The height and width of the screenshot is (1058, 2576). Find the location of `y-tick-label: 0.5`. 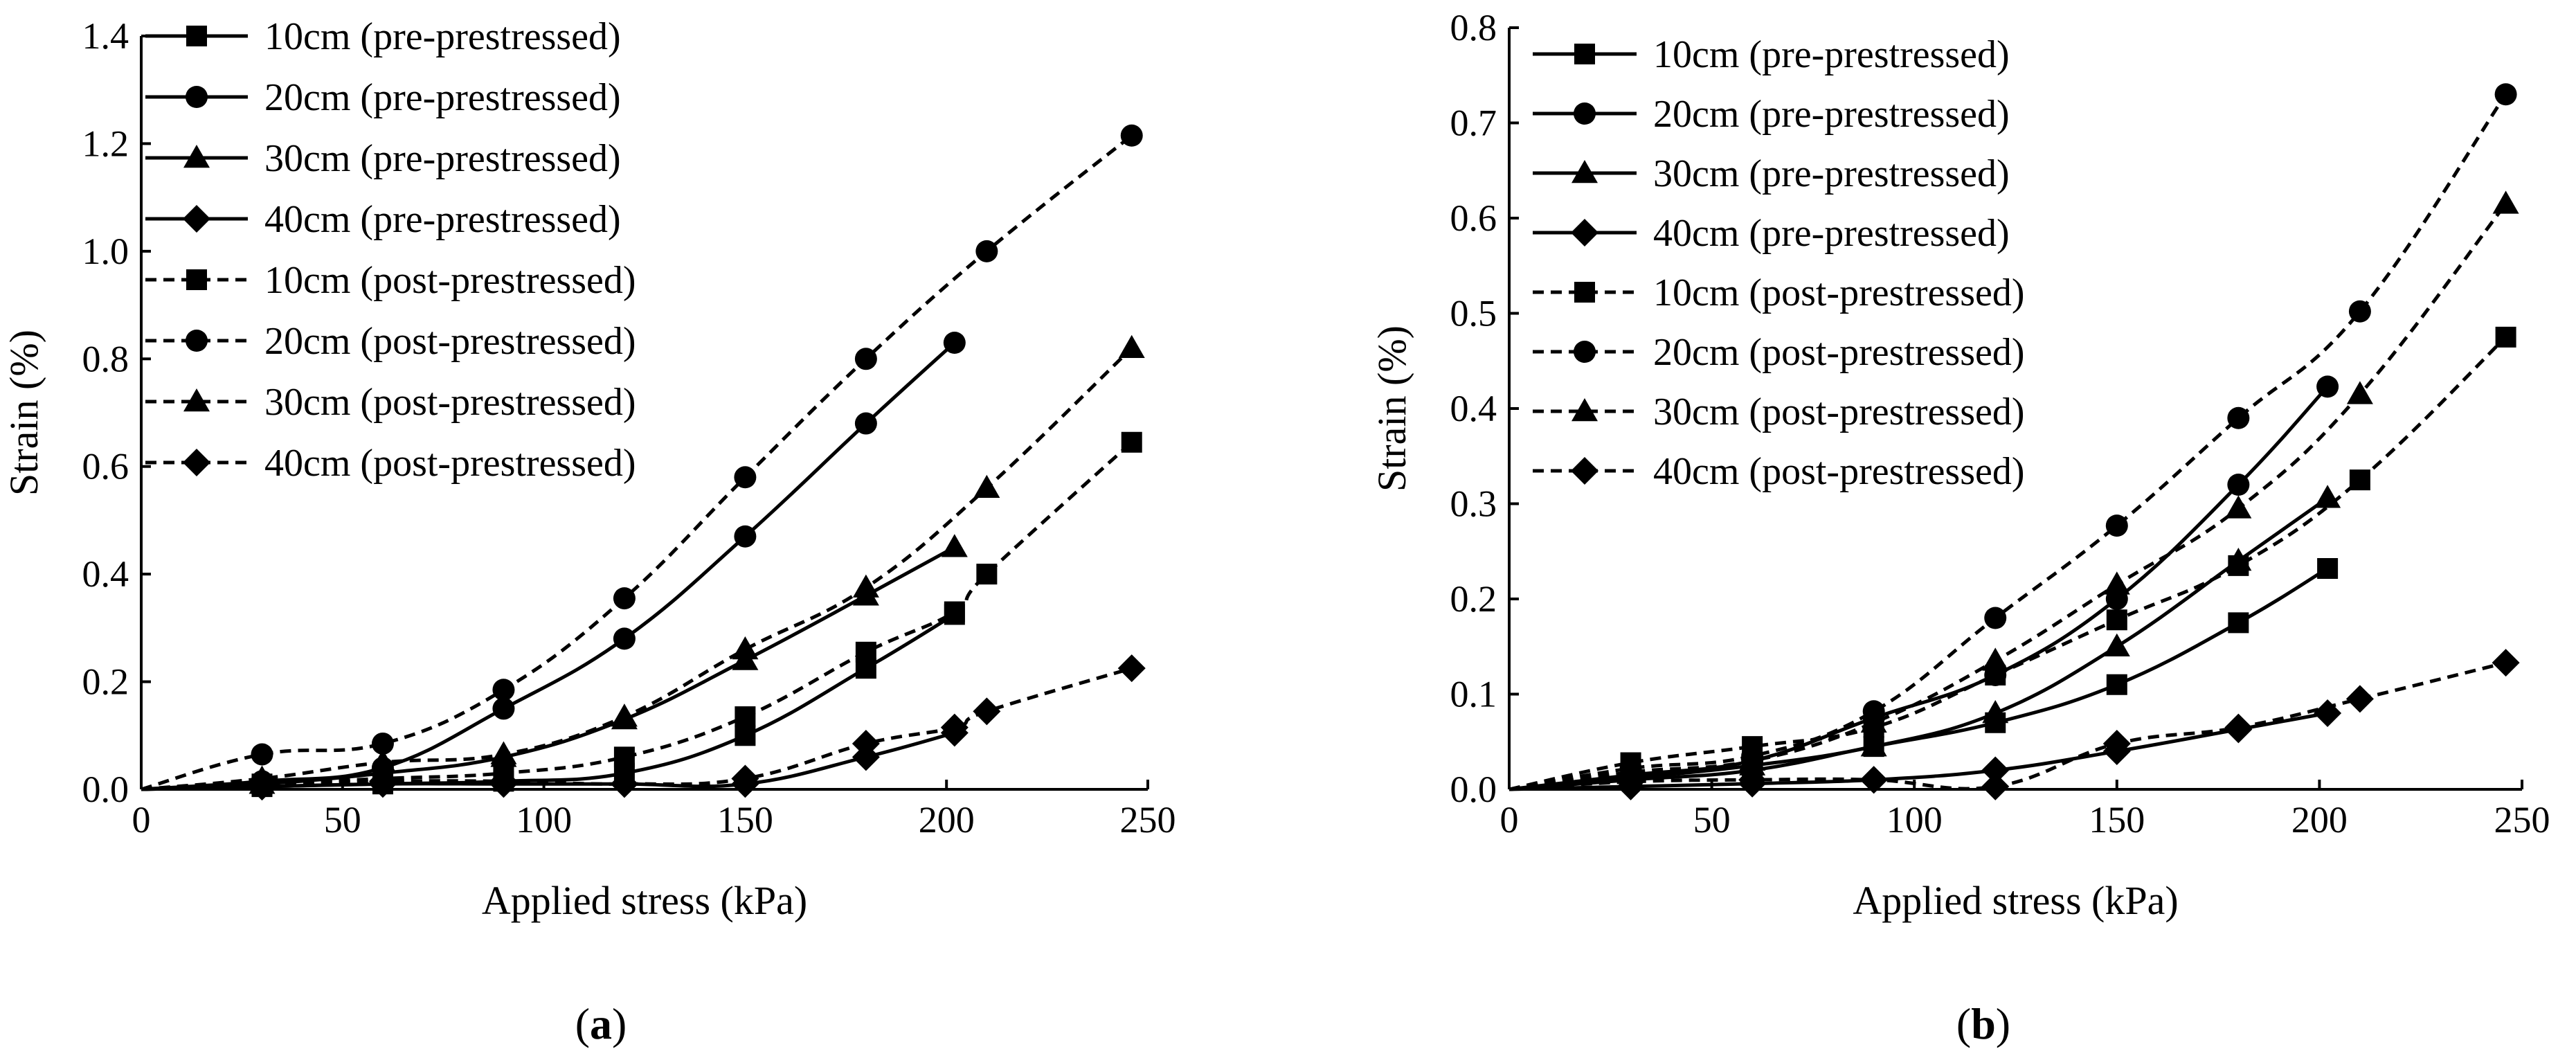

y-tick-label: 0.5 is located at coordinates (1473, 313).